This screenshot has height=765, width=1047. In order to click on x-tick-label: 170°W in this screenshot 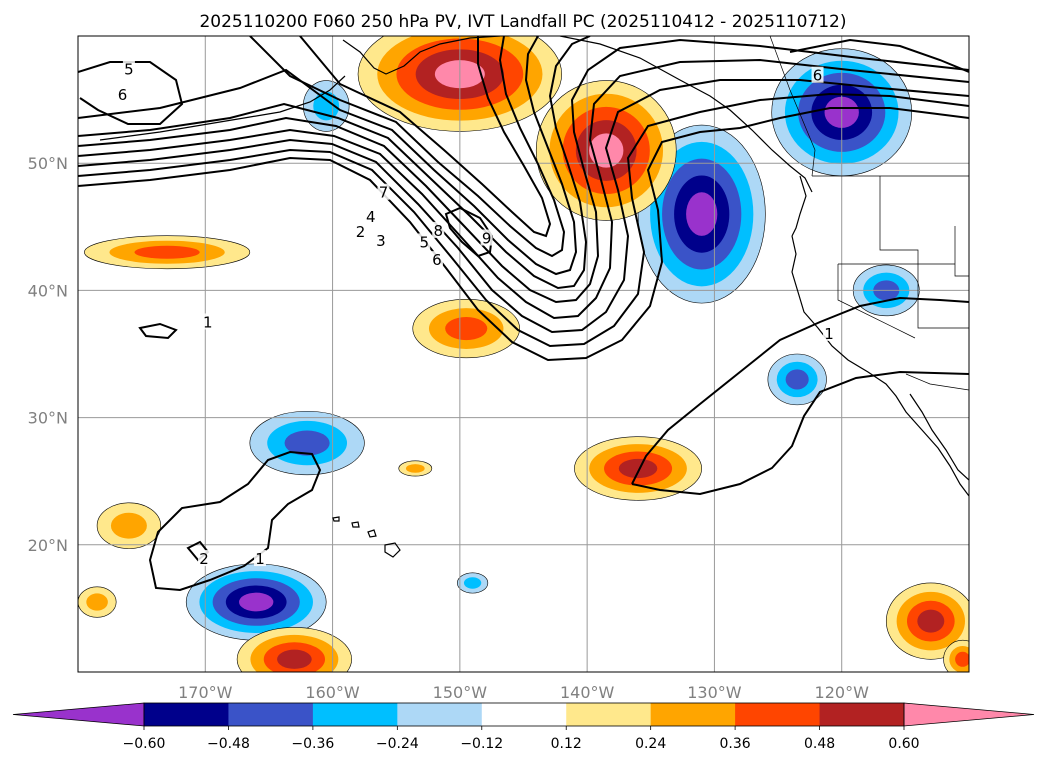, I will do `click(205, 692)`.